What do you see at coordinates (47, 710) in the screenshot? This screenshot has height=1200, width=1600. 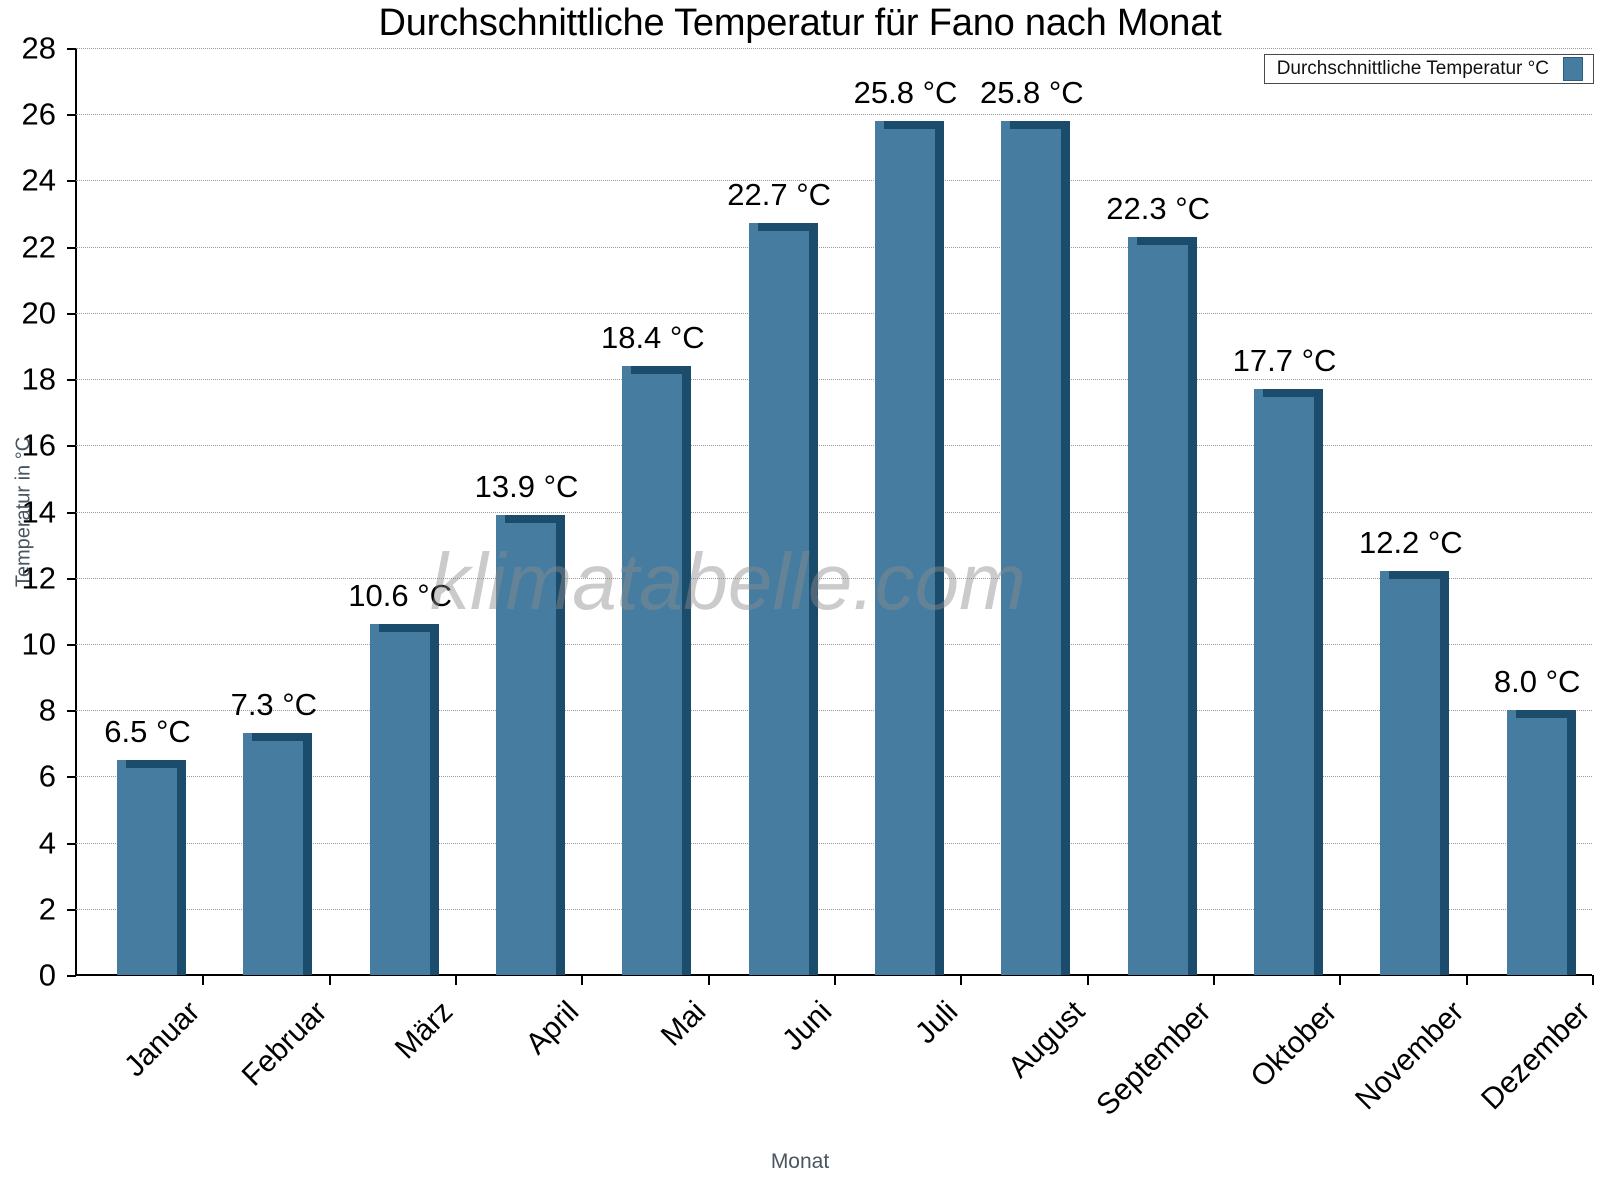 I see `y-axis-tick-label: 8` at bounding box center [47, 710].